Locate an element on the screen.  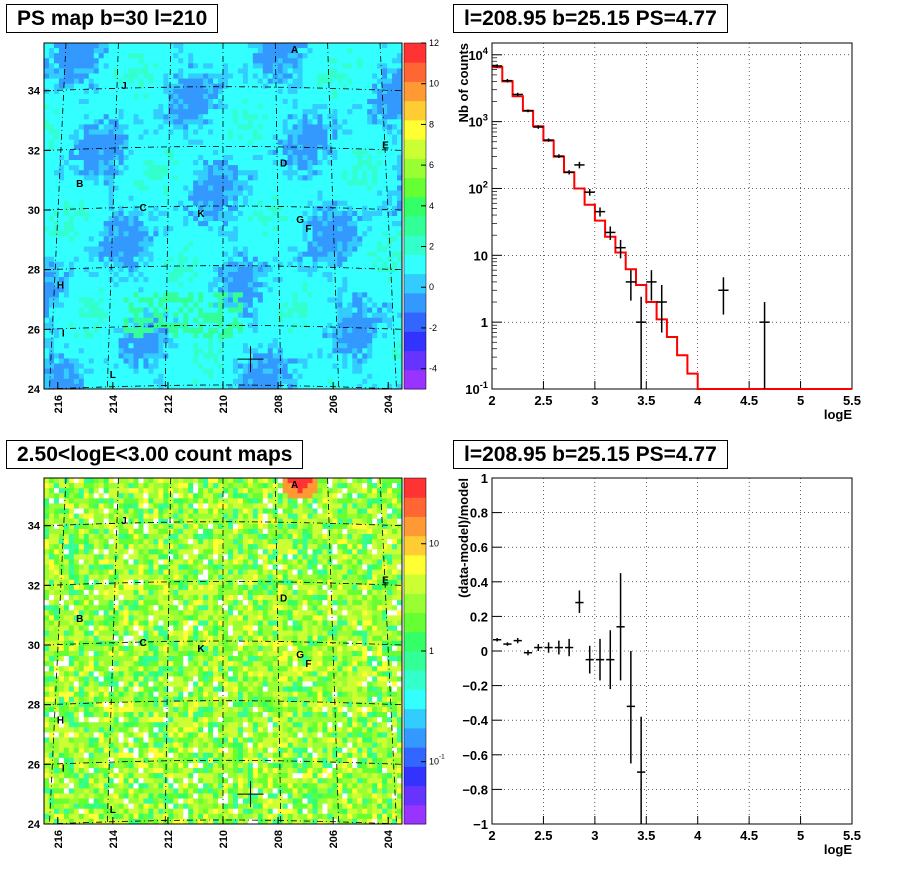
colorbar-tick-label: 2 is located at coordinates (431, 247).